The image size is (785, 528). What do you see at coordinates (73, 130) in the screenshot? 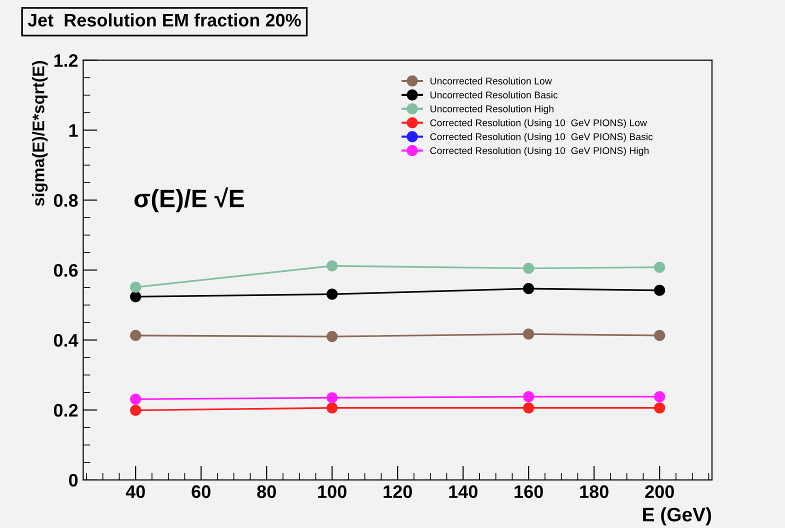
I see `y-tick-label: 1` at bounding box center [73, 130].